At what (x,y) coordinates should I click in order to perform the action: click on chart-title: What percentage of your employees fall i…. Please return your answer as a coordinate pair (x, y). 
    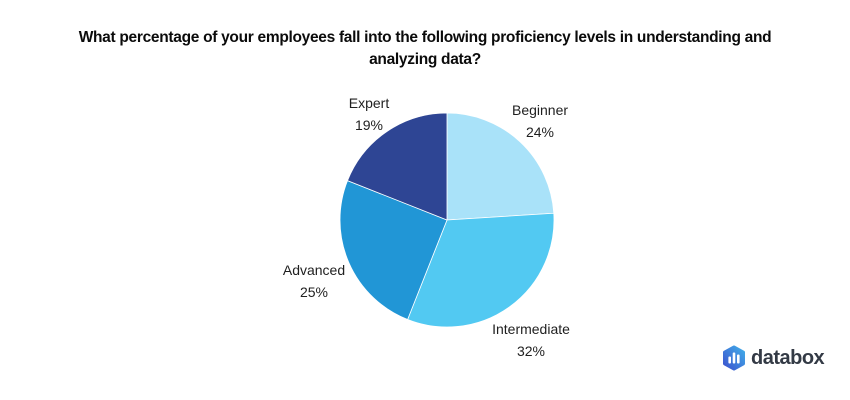
    Looking at the image, I should click on (425, 49).